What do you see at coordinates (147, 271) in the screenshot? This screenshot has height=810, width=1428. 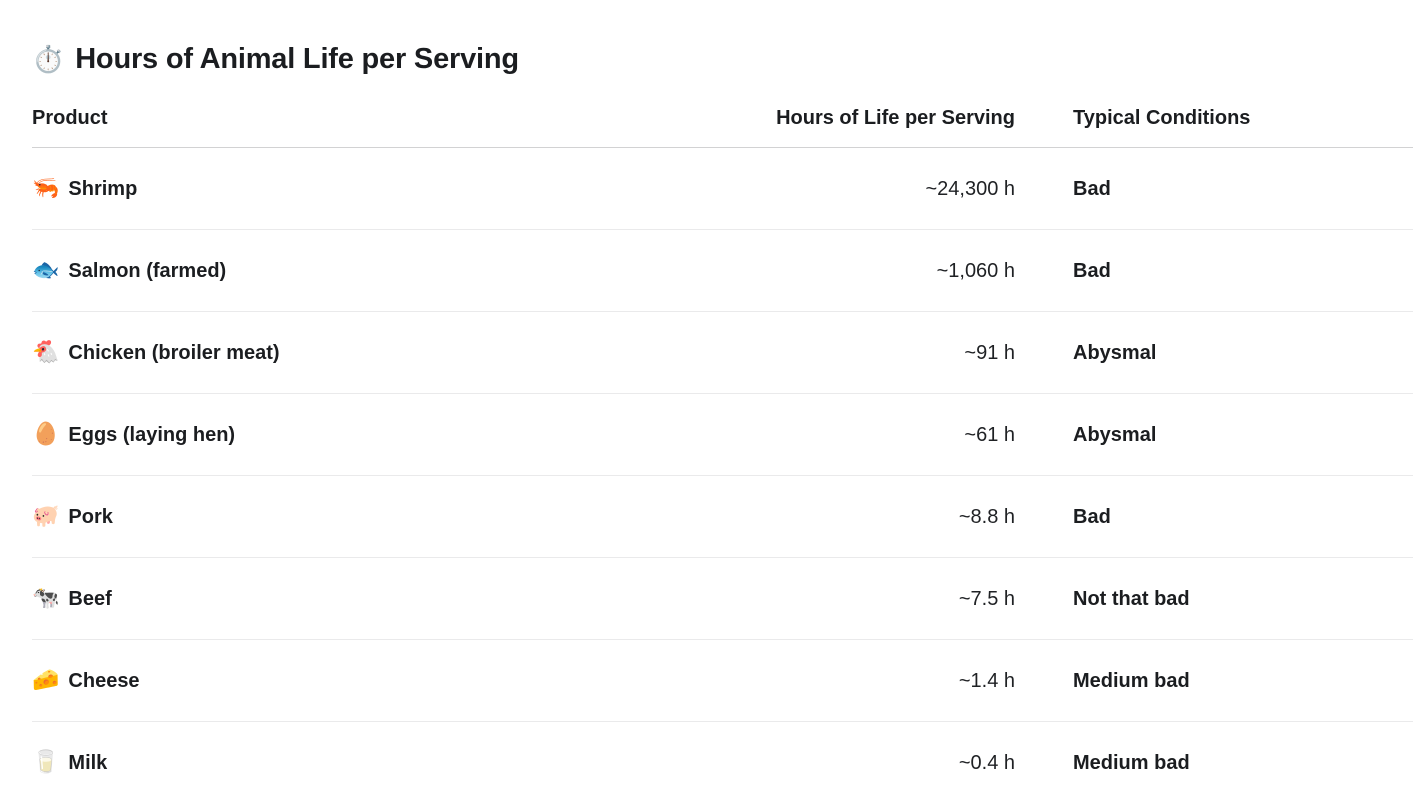 I see `product-name: Salmon (farmed)` at bounding box center [147, 271].